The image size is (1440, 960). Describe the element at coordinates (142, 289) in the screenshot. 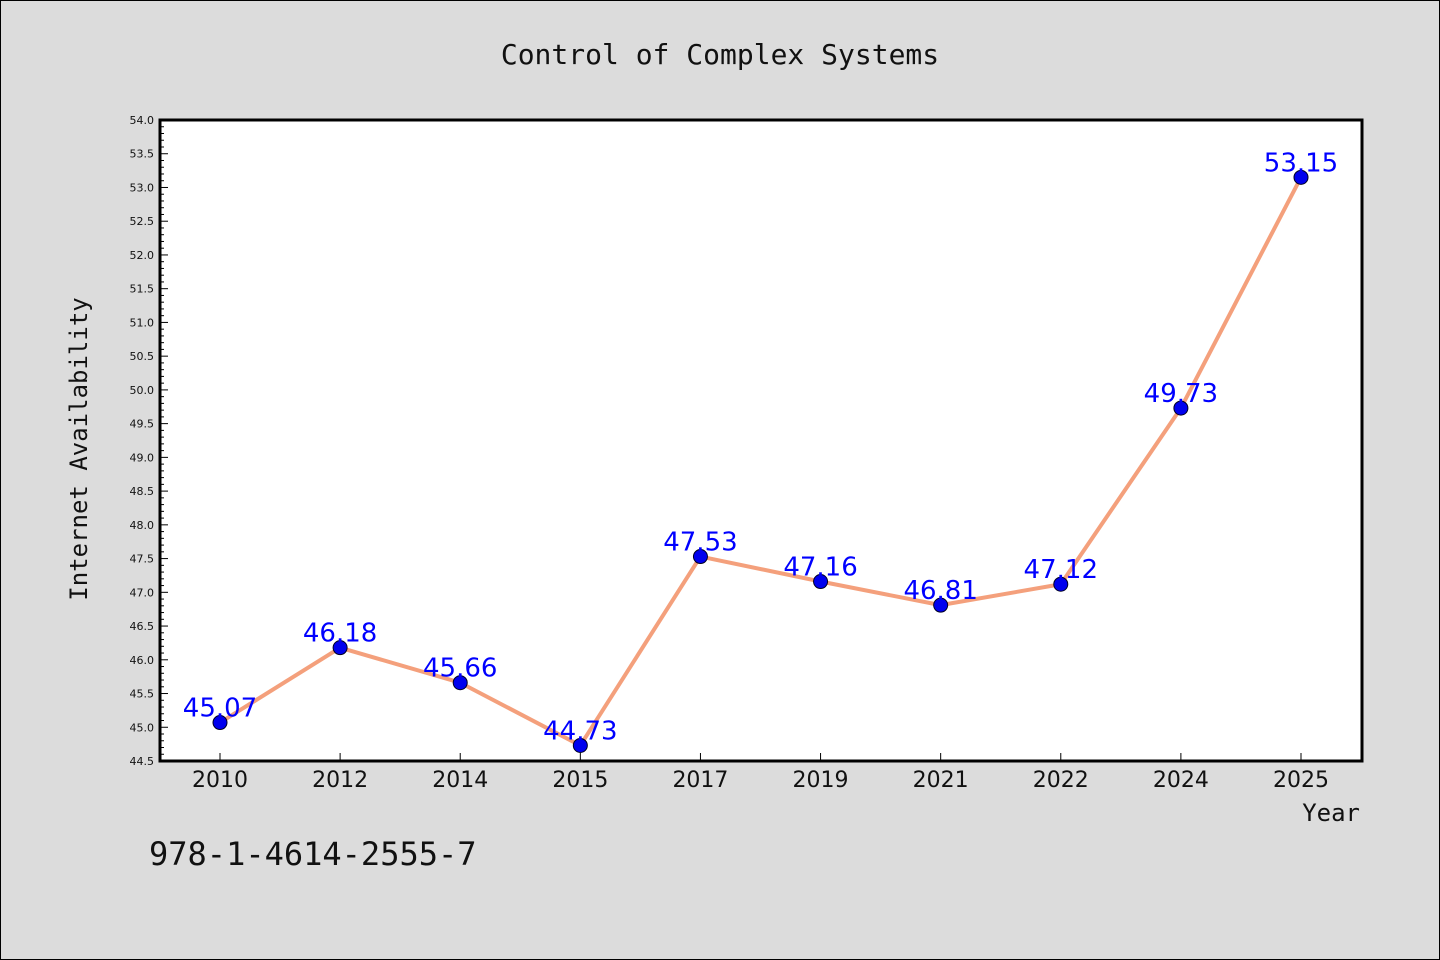

I see `y-tick-label: 51.5` at that location.